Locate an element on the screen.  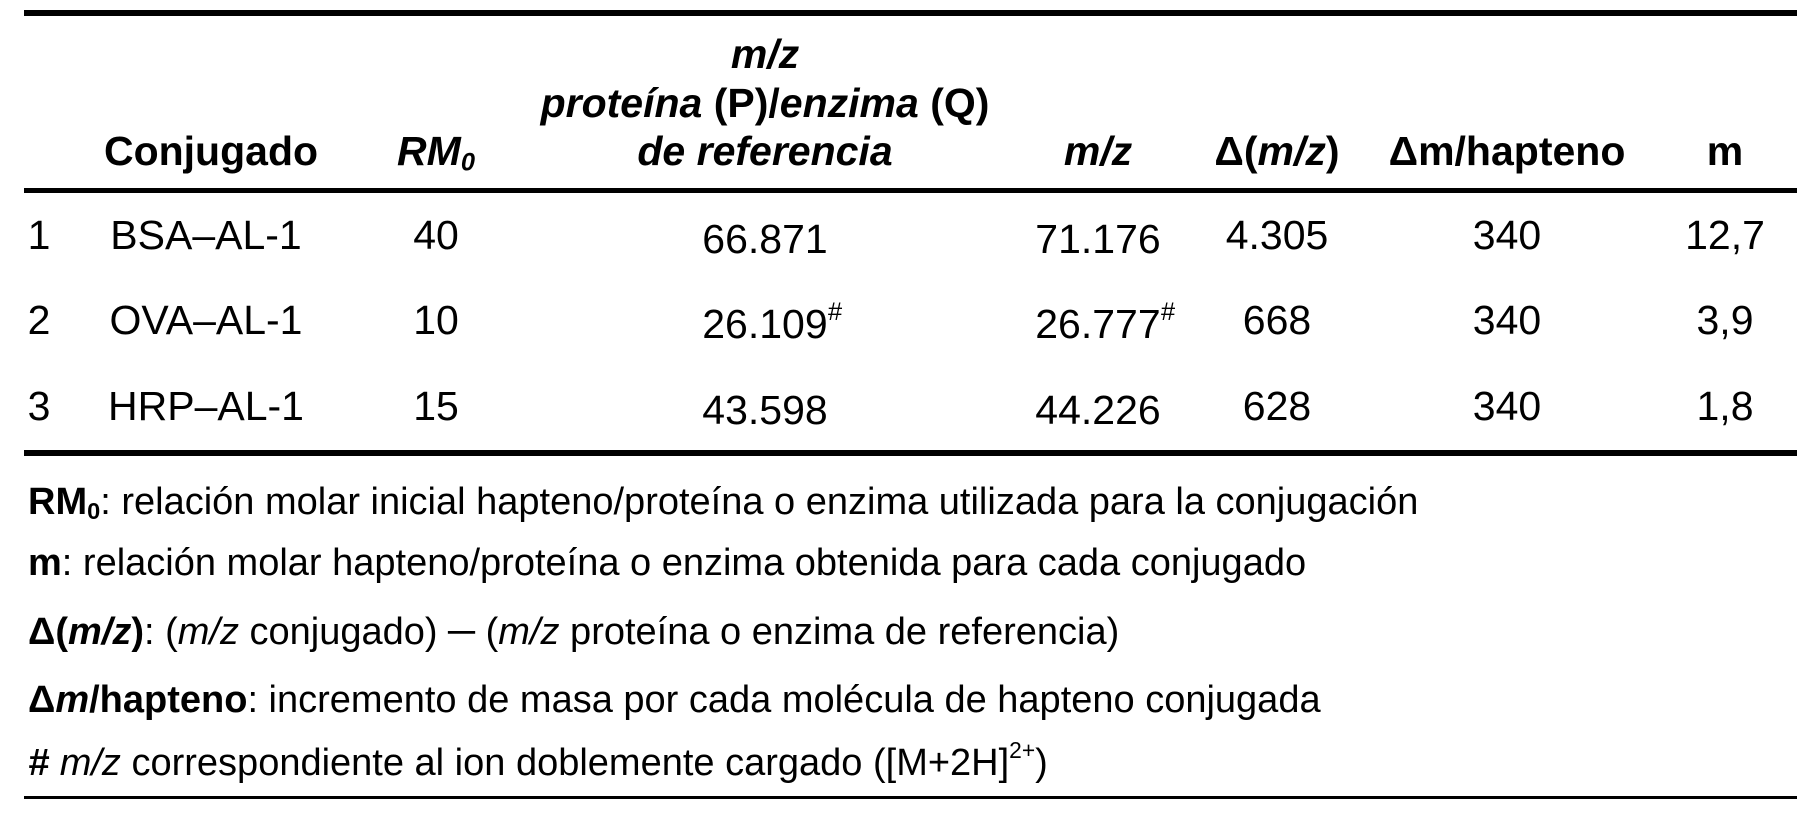
header-ref-line1: m/z is located at coordinates (765, 54).